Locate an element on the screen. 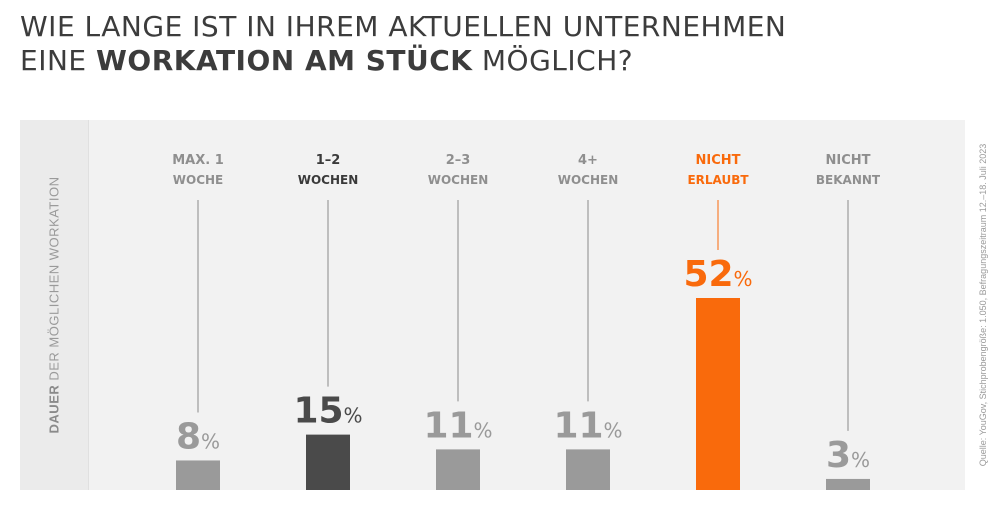  category-label-line1: MAX. 1 is located at coordinates (198, 160).